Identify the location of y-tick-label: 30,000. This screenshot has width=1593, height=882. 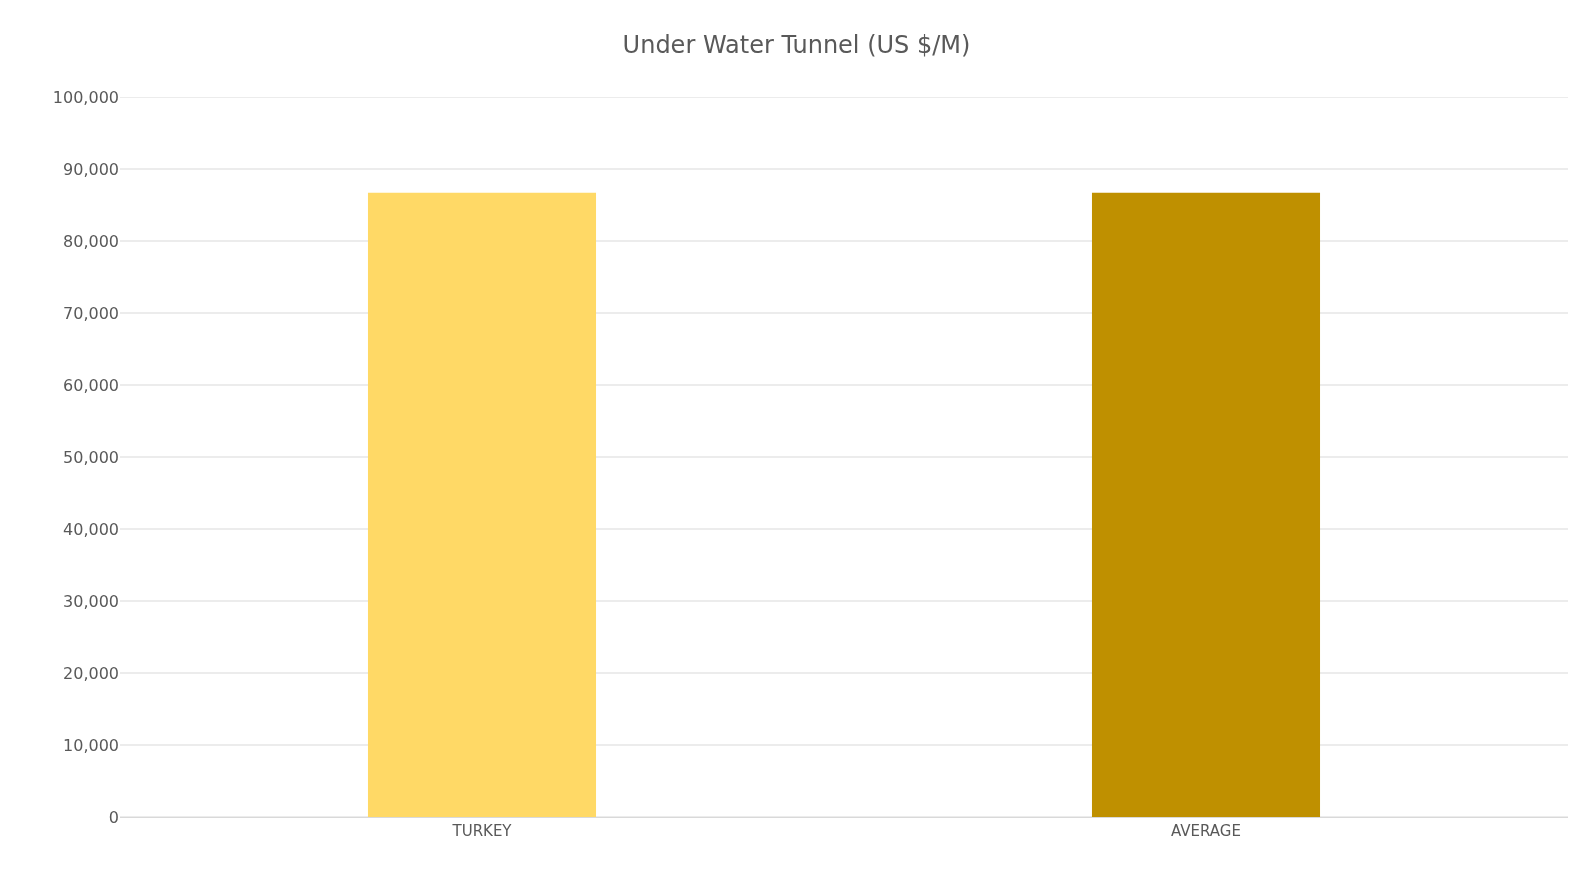
(91, 601).